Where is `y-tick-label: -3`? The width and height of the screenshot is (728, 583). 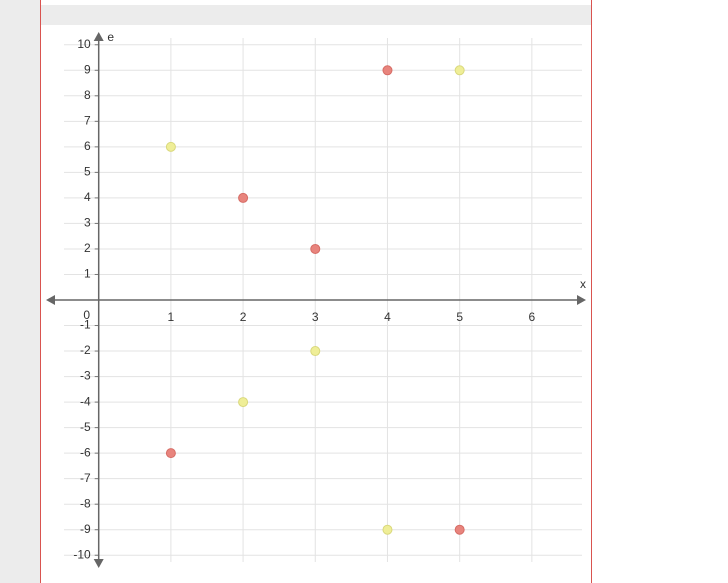
y-tick-label: -3 is located at coordinates (85, 376).